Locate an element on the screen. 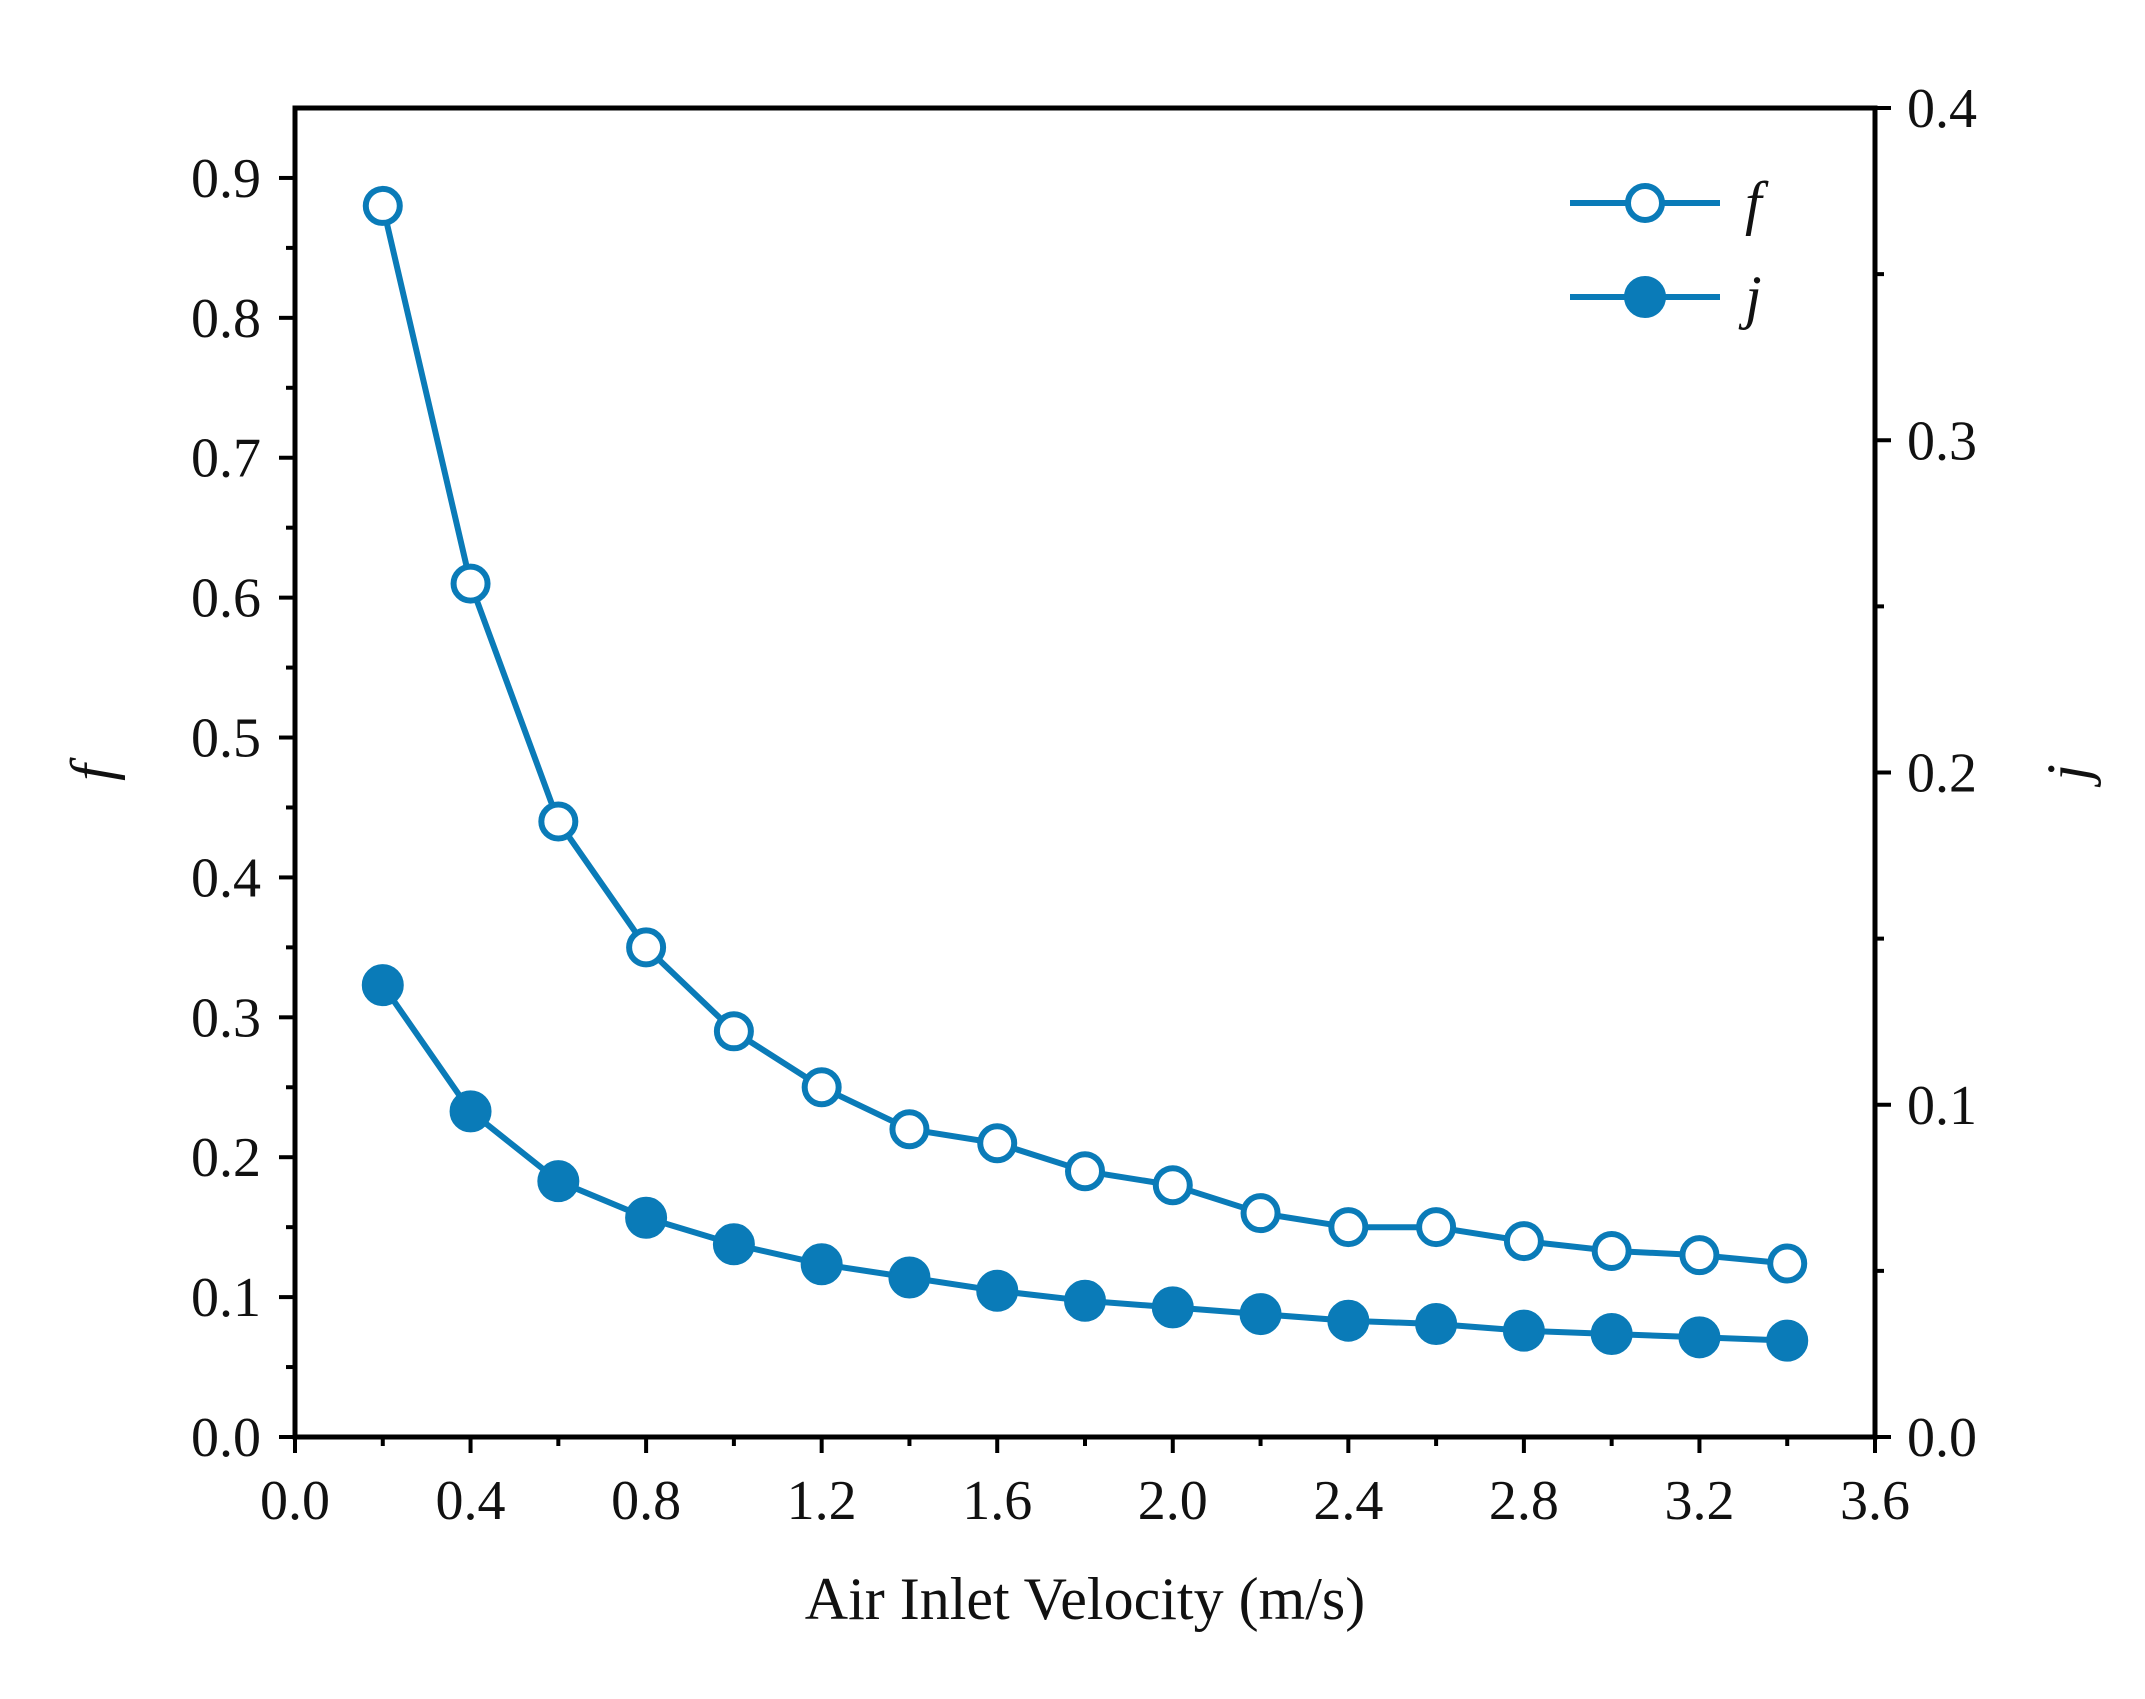 The width and height of the screenshot is (2145, 1699). y-right-tick-label: 0.1 is located at coordinates (1942, 1106).